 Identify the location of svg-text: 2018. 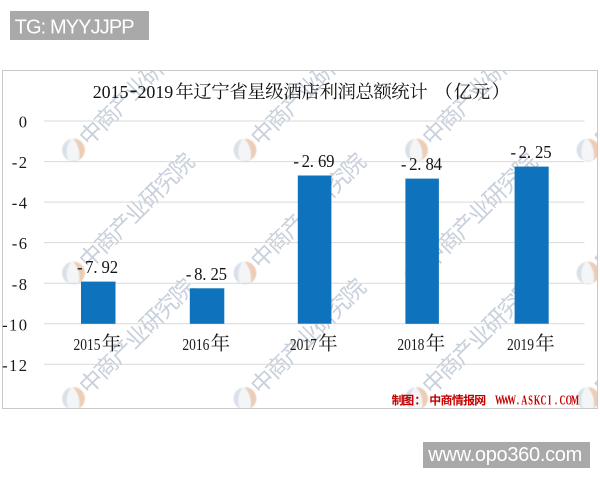
(410, 345).